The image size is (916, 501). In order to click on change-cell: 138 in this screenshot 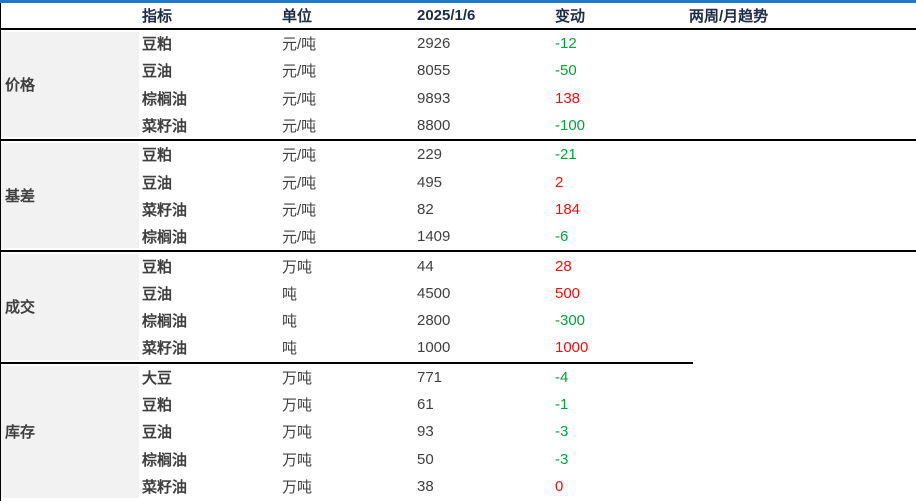, I will do `click(568, 98)`.